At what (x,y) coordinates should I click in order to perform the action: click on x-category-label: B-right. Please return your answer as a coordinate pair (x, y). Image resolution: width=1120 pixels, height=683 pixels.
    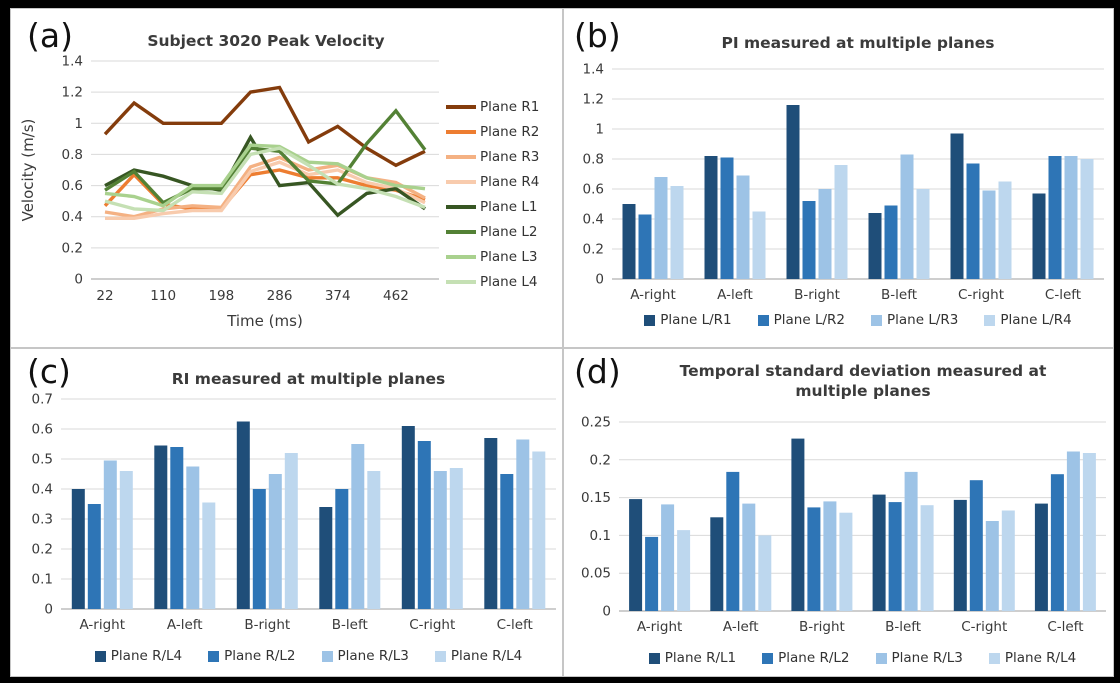
    Looking at the image, I should click on (822, 627).